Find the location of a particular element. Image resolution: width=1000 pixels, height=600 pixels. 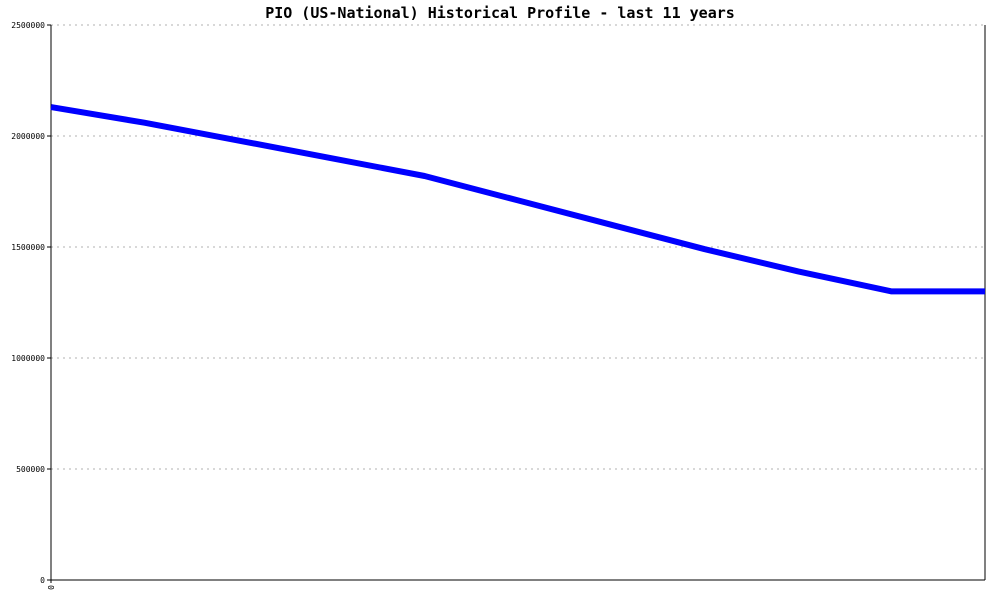

x-tick-label-0: 0 is located at coordinates (51, 587).